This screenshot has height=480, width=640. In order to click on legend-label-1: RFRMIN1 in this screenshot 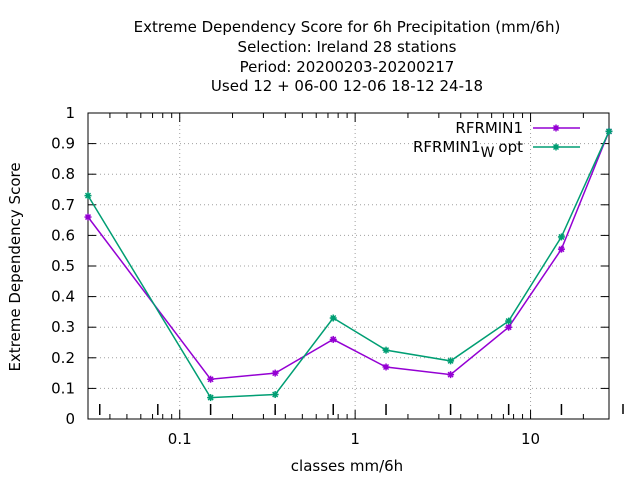, I will do `click(489, 128)`.